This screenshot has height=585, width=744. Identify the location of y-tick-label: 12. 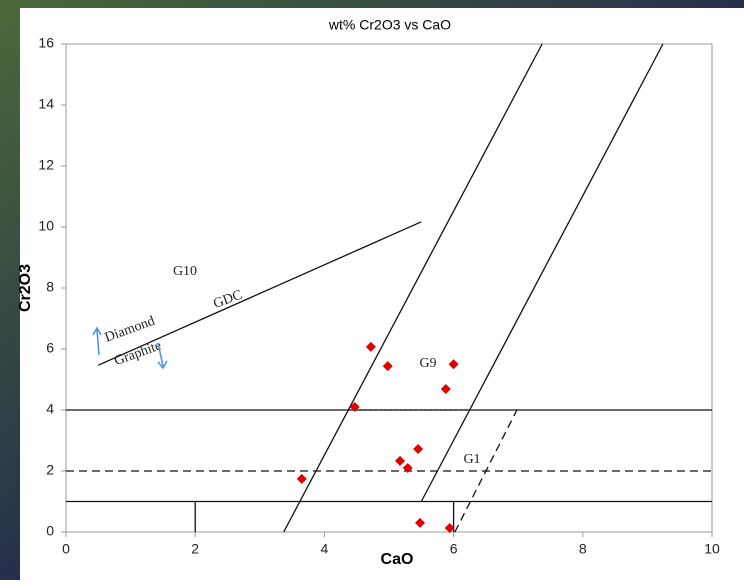
(46, 165).